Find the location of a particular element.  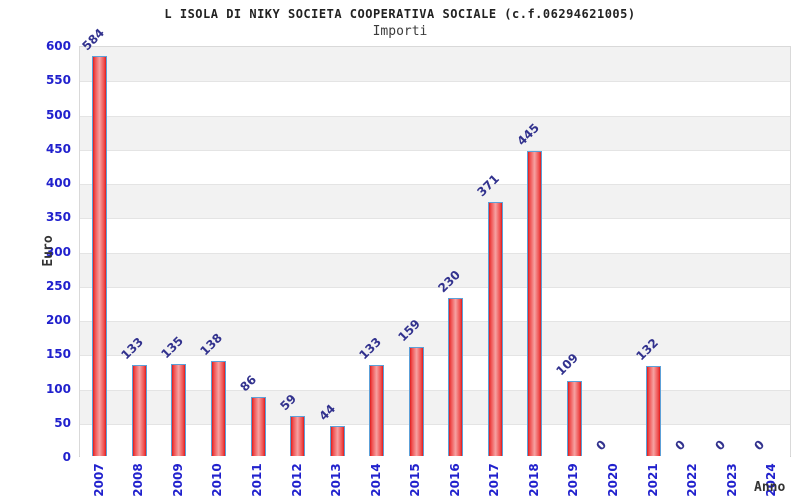

x-tick-label-2013: 2013 is located at coordinates (336, 480).